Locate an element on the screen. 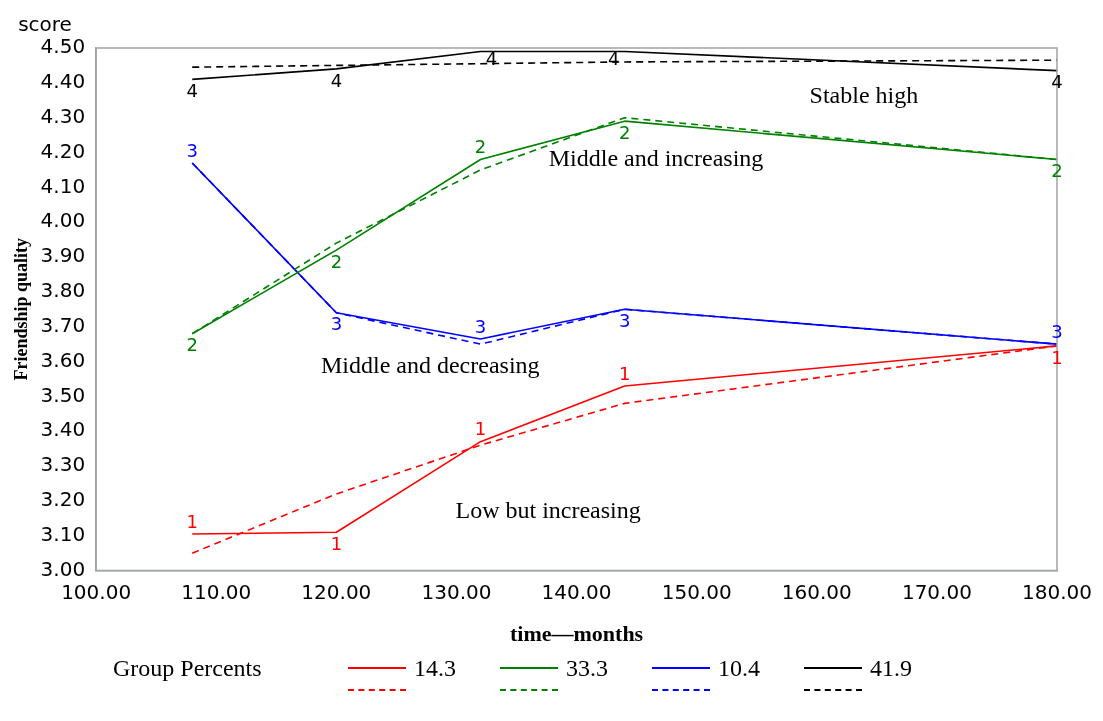  annotation: Stable high is located at coordinates (864, 94).